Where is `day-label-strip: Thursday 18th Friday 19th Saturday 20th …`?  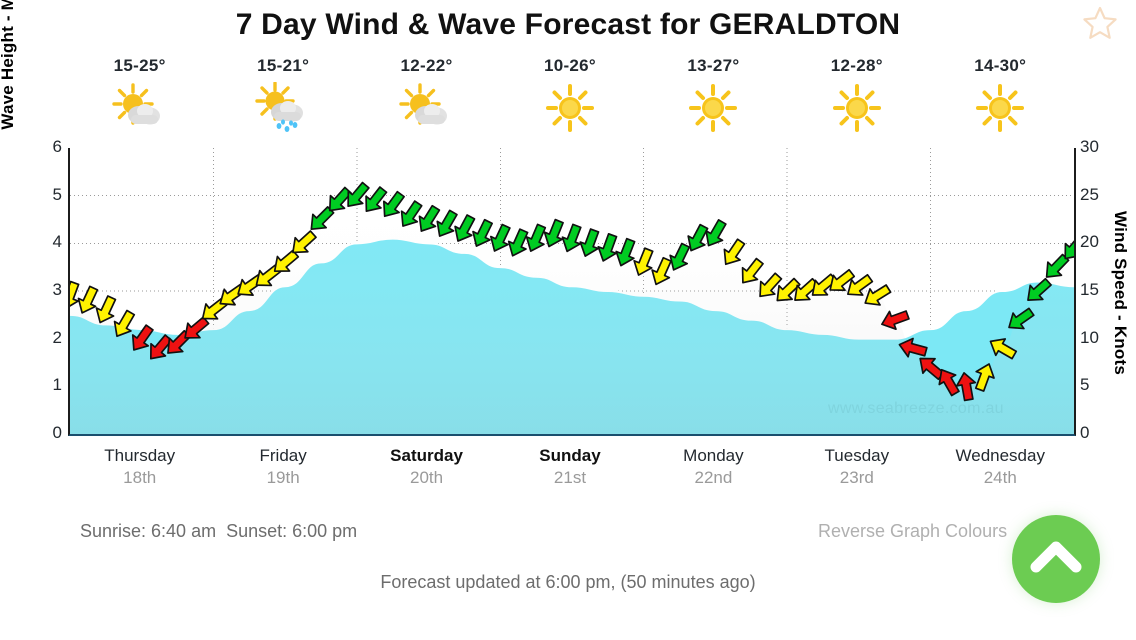
day-label-strip: Thursday 18th Friday 19th Saturday 20th … is located at coordinates (570, 470).